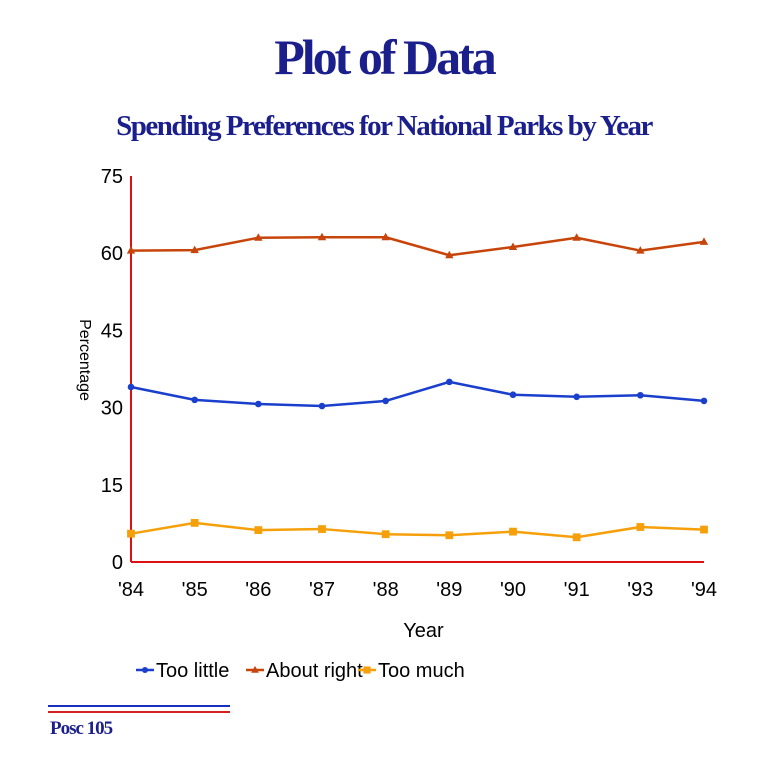 The width and height of the screenshot is (768, 768). What do you see at coordinates (421, 671) in the screenshot?
I see `legend-label: Too much` at bounding box center [421, 671].